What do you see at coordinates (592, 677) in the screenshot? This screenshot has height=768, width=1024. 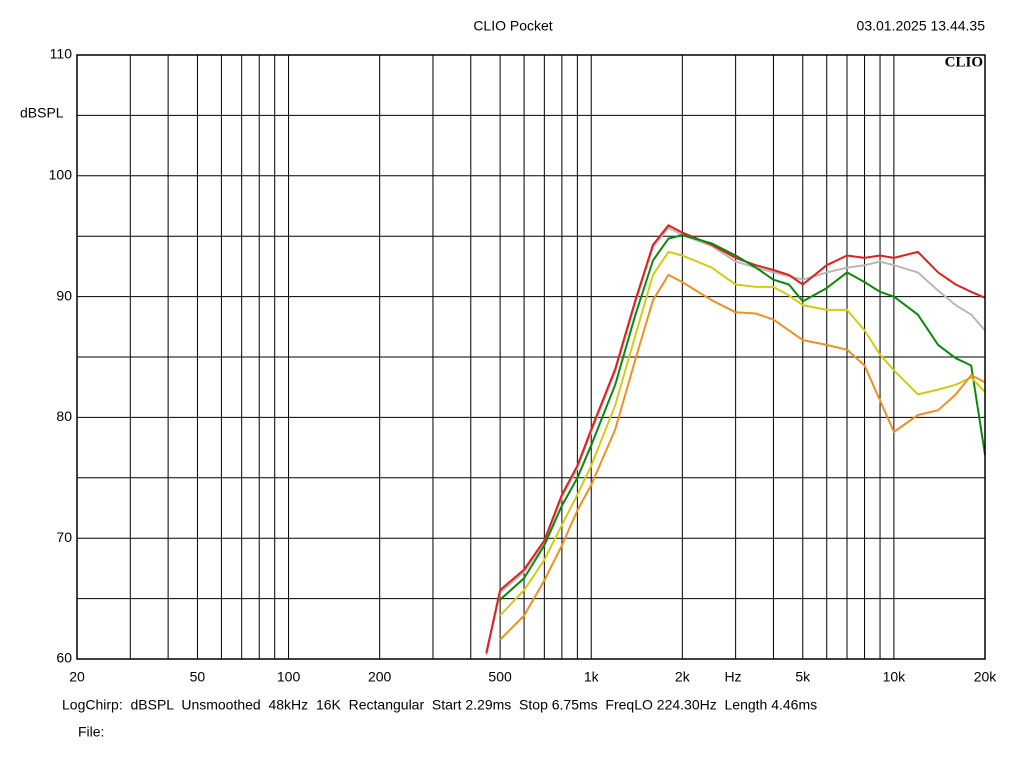 I see `x-tick-label: 1k` at bounding box center [592, 677].